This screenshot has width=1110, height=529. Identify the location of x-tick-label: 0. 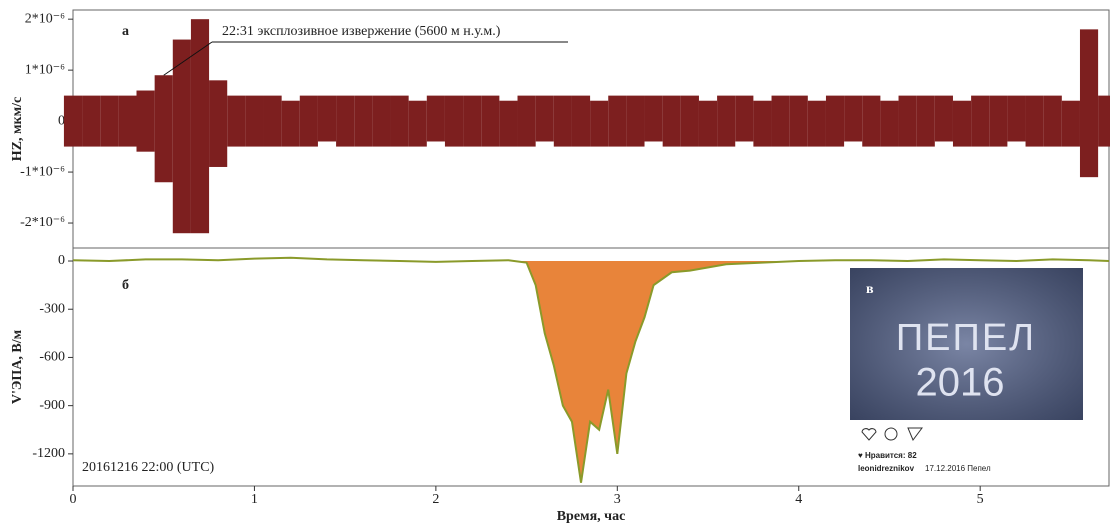
(73, 499).